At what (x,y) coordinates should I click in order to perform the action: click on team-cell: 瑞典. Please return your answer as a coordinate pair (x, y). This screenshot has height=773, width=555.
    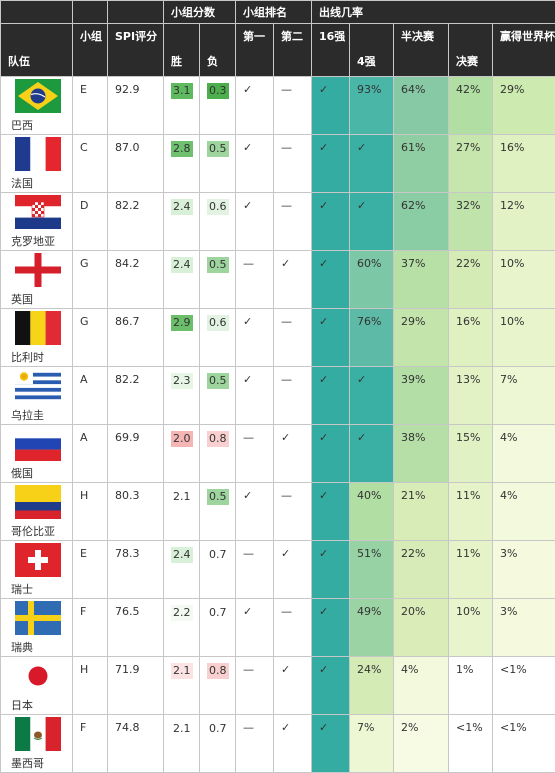
    Looking at the image, I should click on (37, 628).